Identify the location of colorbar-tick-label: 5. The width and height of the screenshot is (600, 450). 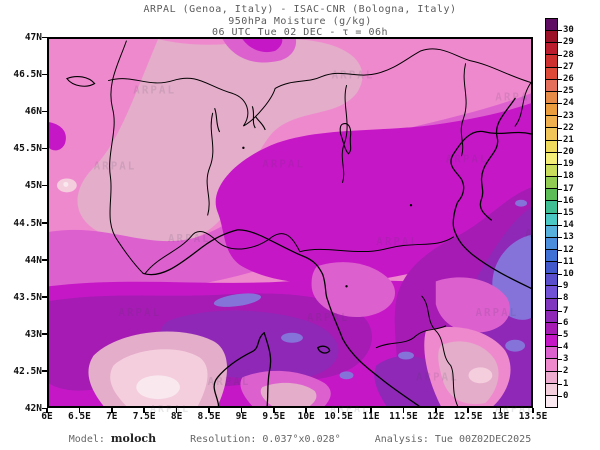
(566, 334).